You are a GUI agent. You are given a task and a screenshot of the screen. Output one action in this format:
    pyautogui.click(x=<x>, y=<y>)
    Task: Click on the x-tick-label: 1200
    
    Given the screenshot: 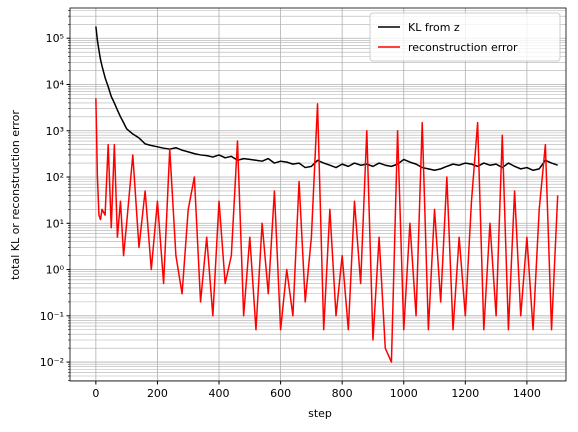 What is the action you would take?
    pyautogui.click(x=465, y=393)
    